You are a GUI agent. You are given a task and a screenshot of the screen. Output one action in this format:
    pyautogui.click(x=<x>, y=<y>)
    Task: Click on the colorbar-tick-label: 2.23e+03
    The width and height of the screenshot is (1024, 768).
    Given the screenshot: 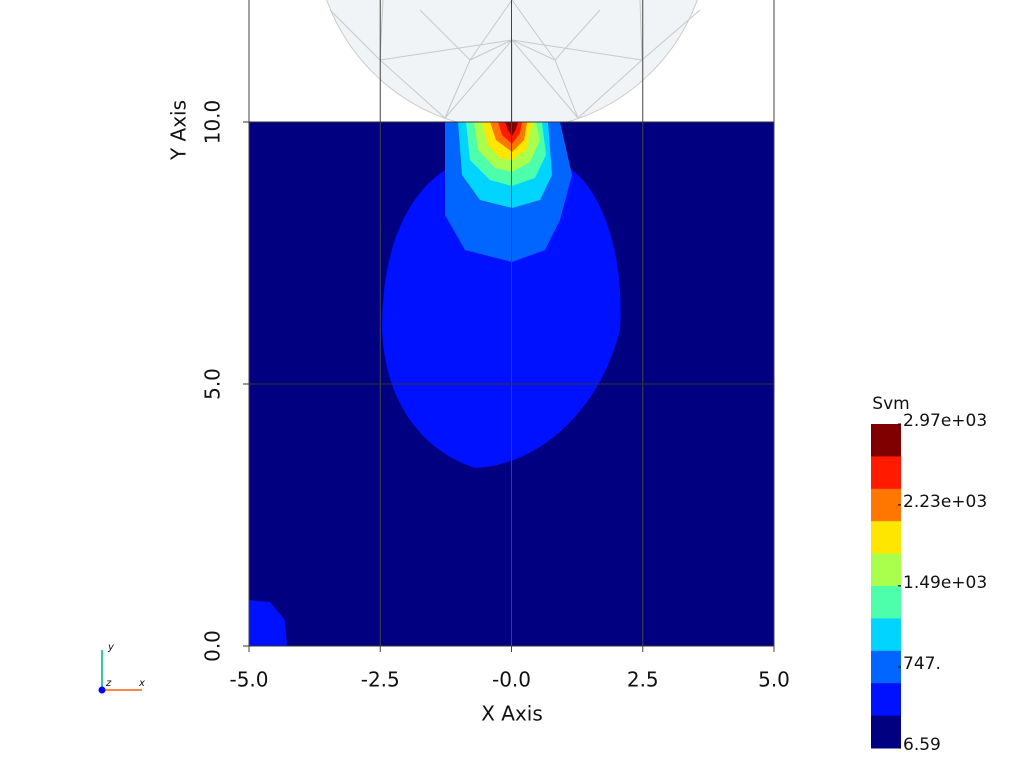 What is the action you would take?
    pyautogui.click(x=945, y=502)
    